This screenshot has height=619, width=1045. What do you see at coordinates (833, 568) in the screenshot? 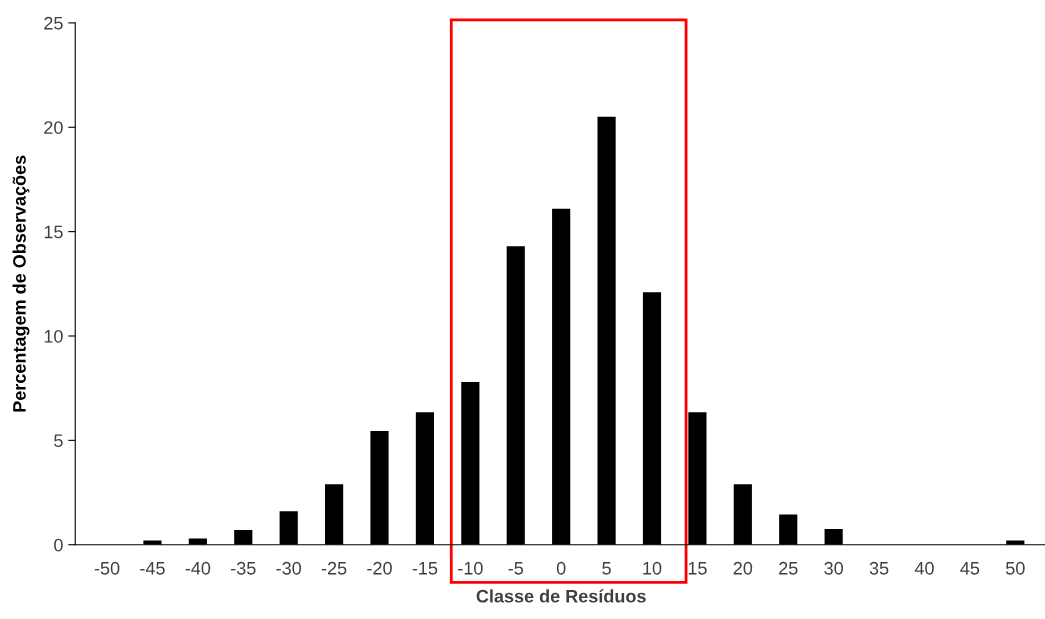
I see `x-tick-label: 30` at bounding box center [833, 568].